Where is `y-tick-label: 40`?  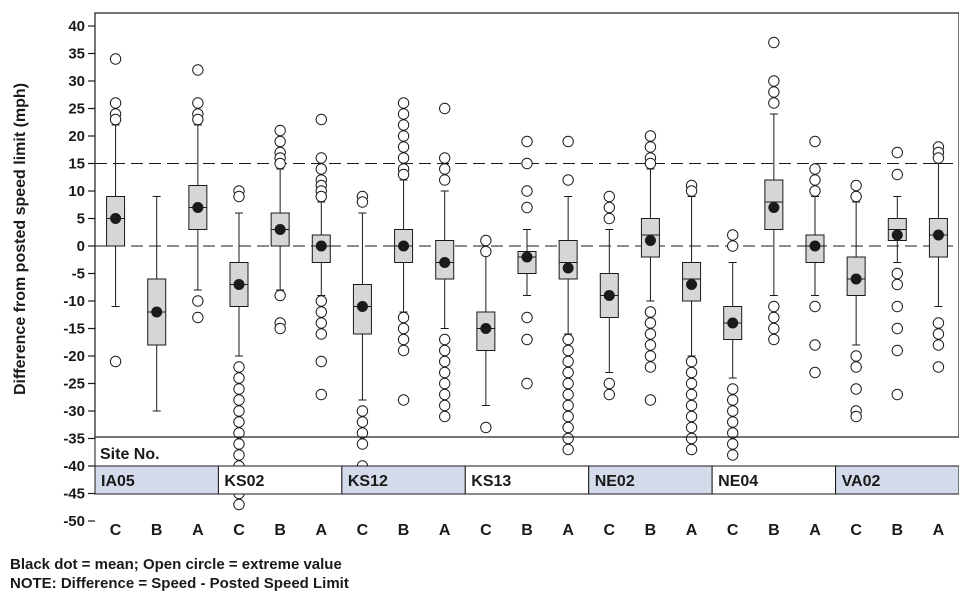
y-tick-label: 40 is located at coordinates (76, 26).